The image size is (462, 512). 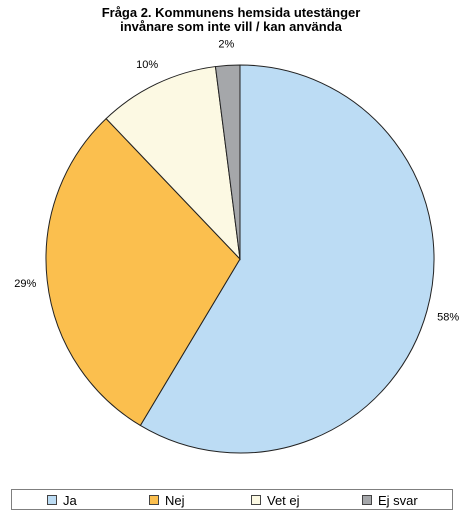 I want to click on legend-label-nej: Nej, so click(x=175, y=500).